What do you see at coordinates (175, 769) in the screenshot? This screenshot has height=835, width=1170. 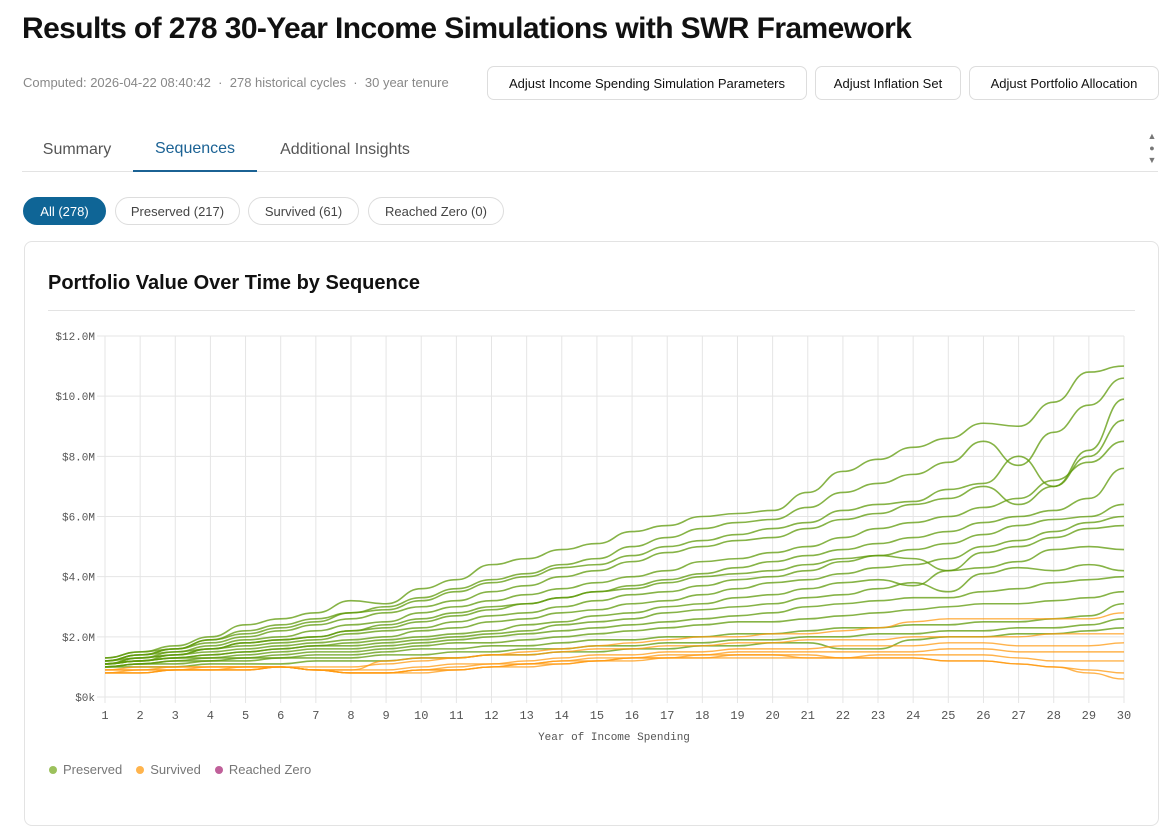 I see `legend-label: Survived` at bounding box center [175, 769].